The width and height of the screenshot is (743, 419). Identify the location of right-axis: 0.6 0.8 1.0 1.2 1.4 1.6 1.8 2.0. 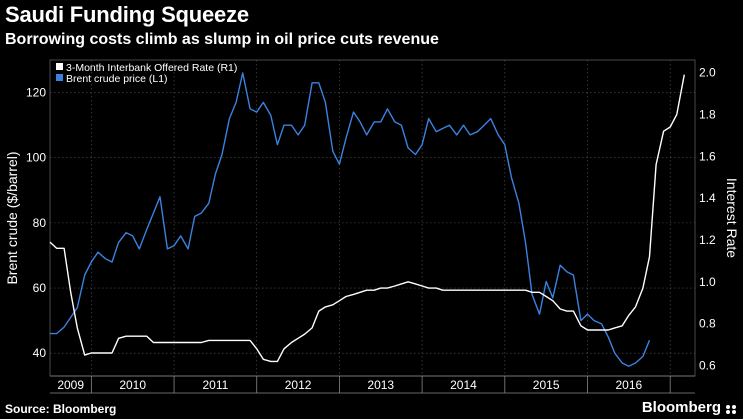
(707, 219).